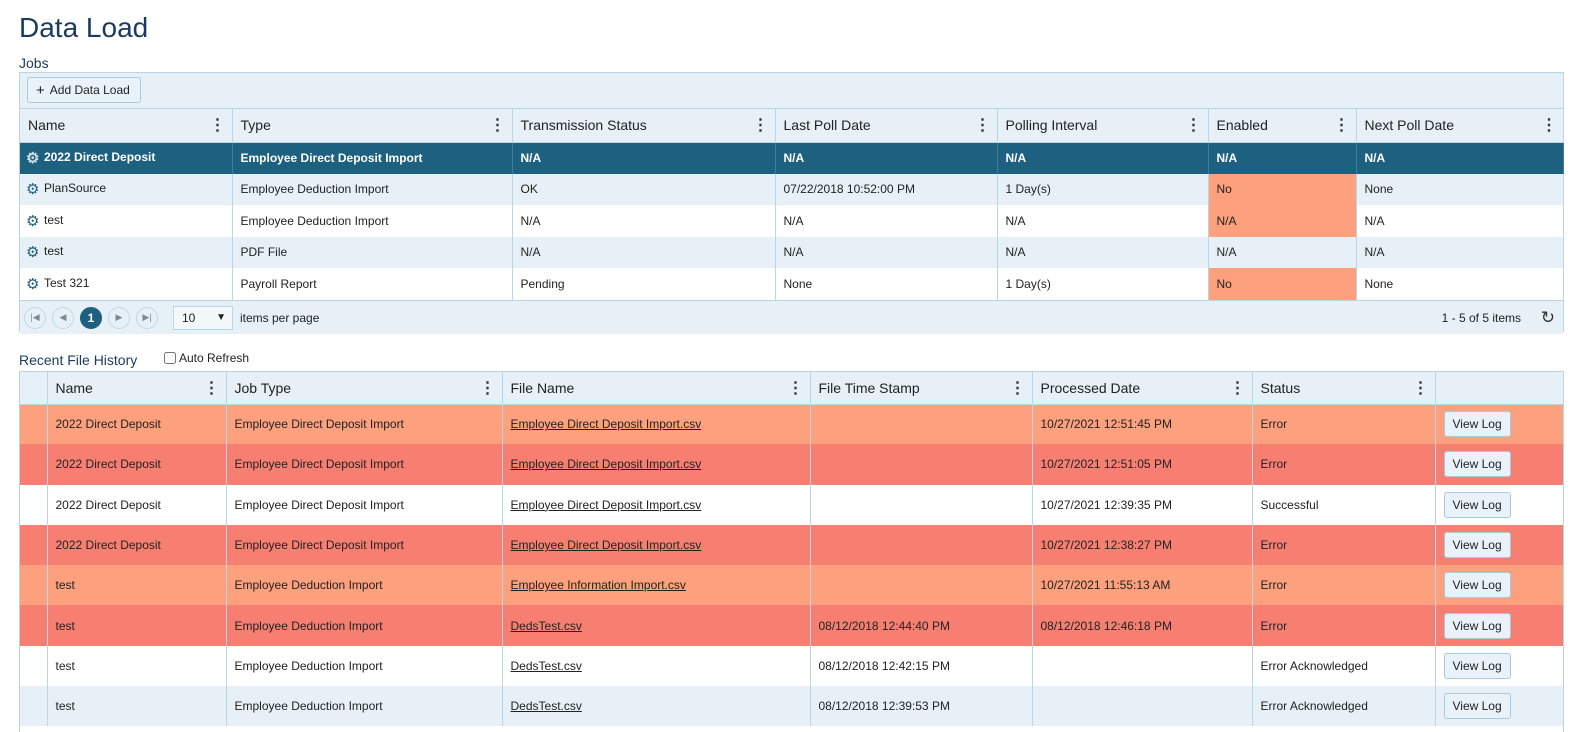 Image resolution: width=1576 pixels, height=732 pixels. Describe the element at coordinates (886, 126) in the screenshot. I see `column-header-last-poll-date: Last Poll Date ⋮` at that location.